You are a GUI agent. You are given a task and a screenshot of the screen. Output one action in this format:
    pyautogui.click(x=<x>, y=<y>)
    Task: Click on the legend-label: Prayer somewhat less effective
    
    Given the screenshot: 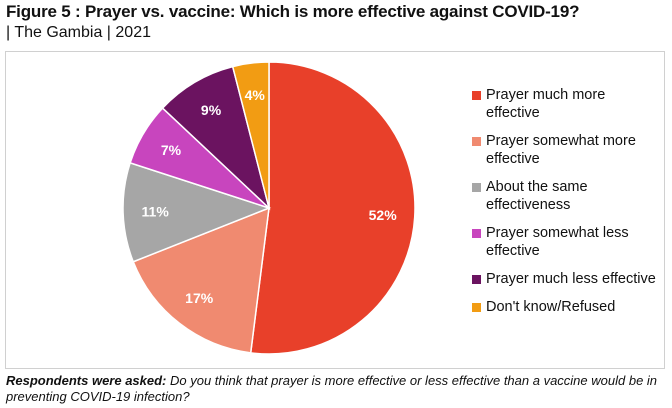 What is the action you would take?
    pyautogui.click(x=557, y=242)
    